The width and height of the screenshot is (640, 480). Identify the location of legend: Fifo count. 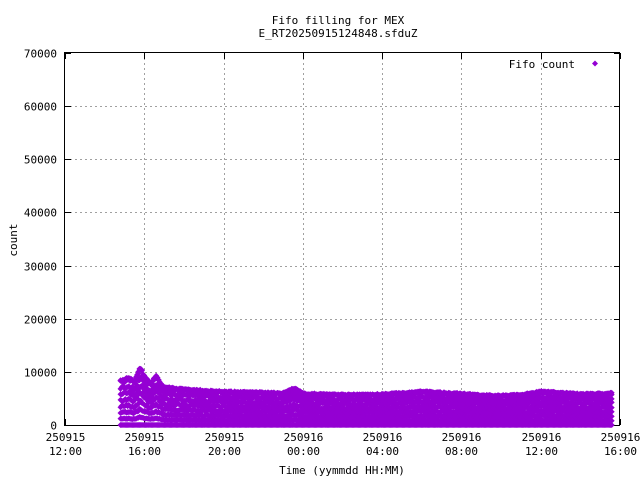
(553, 64).